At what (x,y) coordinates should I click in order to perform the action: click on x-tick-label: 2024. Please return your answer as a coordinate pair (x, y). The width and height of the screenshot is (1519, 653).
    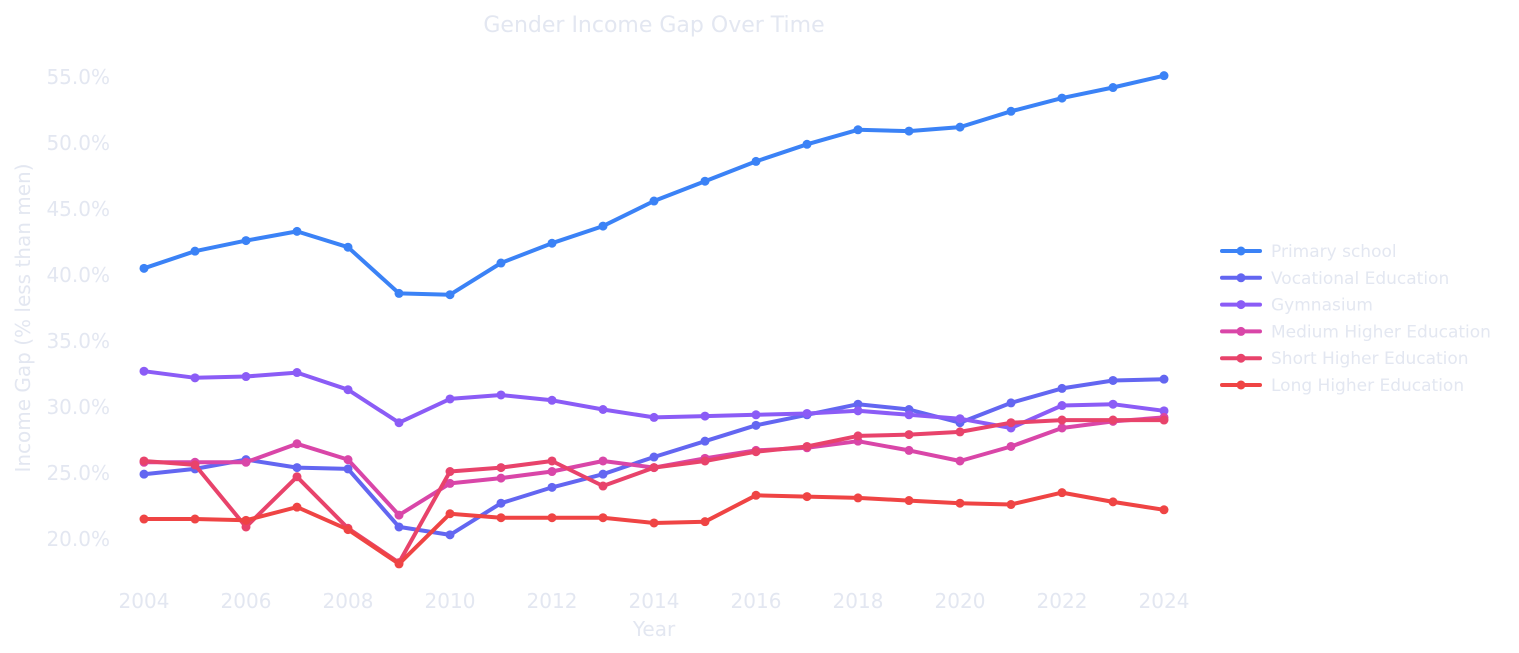
    Looking at the image, I should click on (1164, 601).